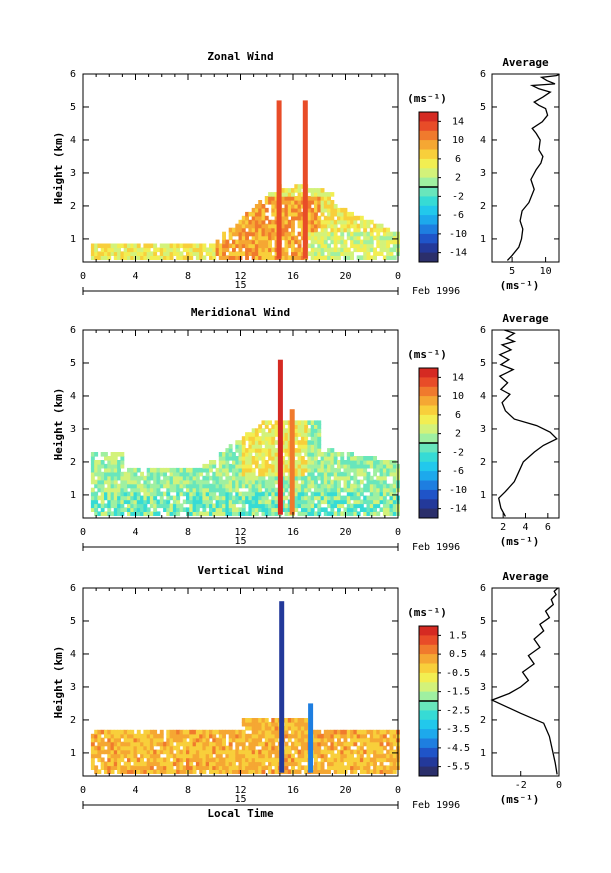 The image size is (611, 873). I want to click on y-tick-label: 1, so click(73, 753).